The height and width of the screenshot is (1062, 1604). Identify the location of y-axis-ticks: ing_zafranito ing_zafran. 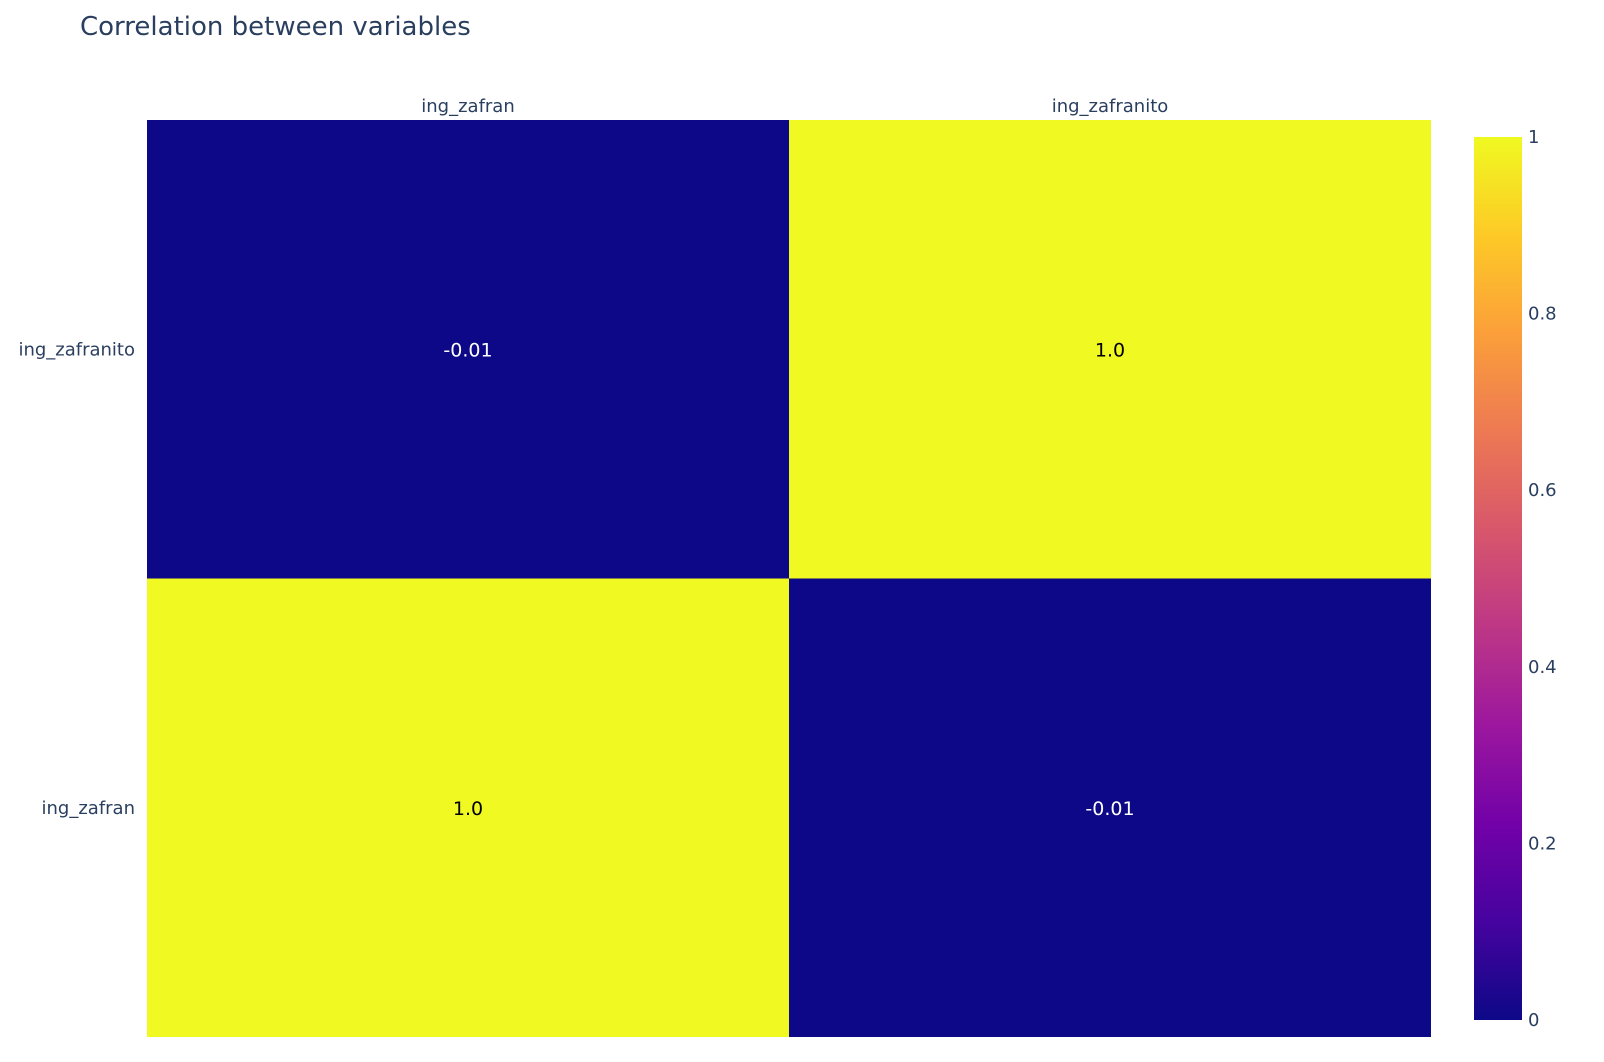
(76, 579).